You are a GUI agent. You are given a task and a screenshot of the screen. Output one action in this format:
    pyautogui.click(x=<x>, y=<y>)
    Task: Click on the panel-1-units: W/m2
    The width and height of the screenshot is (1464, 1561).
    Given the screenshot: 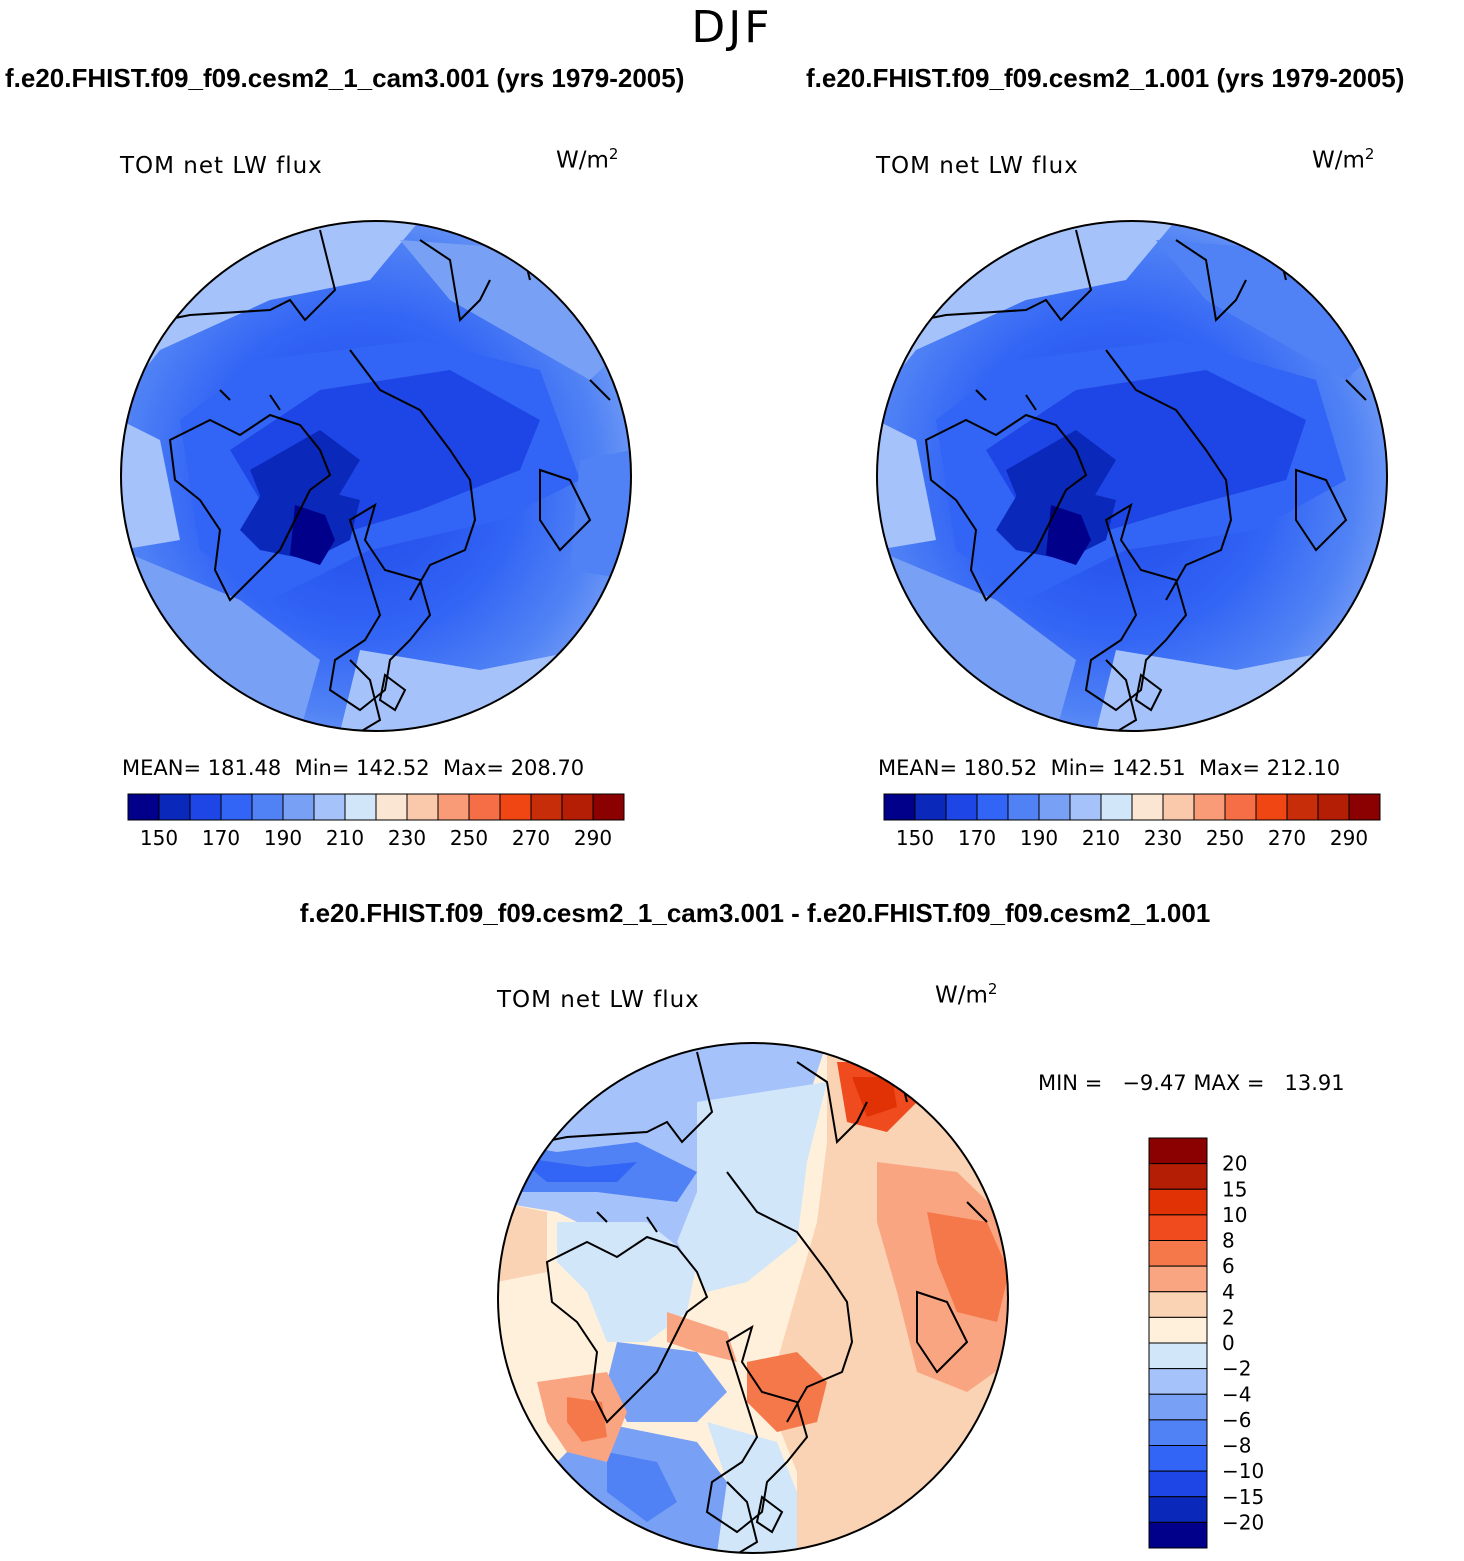 What is the action you would take?
    pyautogui.click(x=587, y=159)
    